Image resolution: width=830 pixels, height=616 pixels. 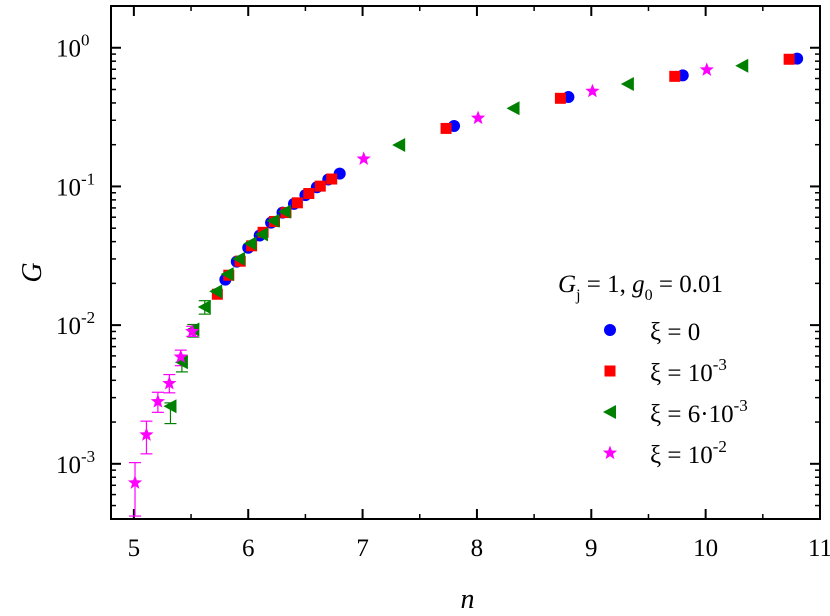 What do you see at coordinates (705, 548) in the screenshot?
I see `x-tick-label: 10` at bounding box center [705, 548].